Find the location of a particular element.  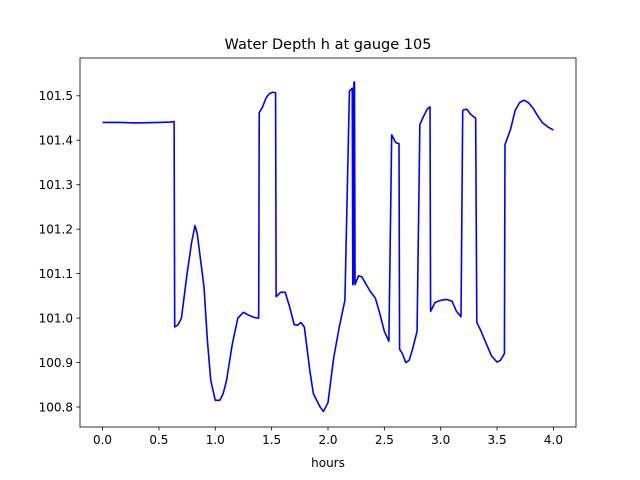

x-tick-label: 2.0 is located at coordinates (327, 440).